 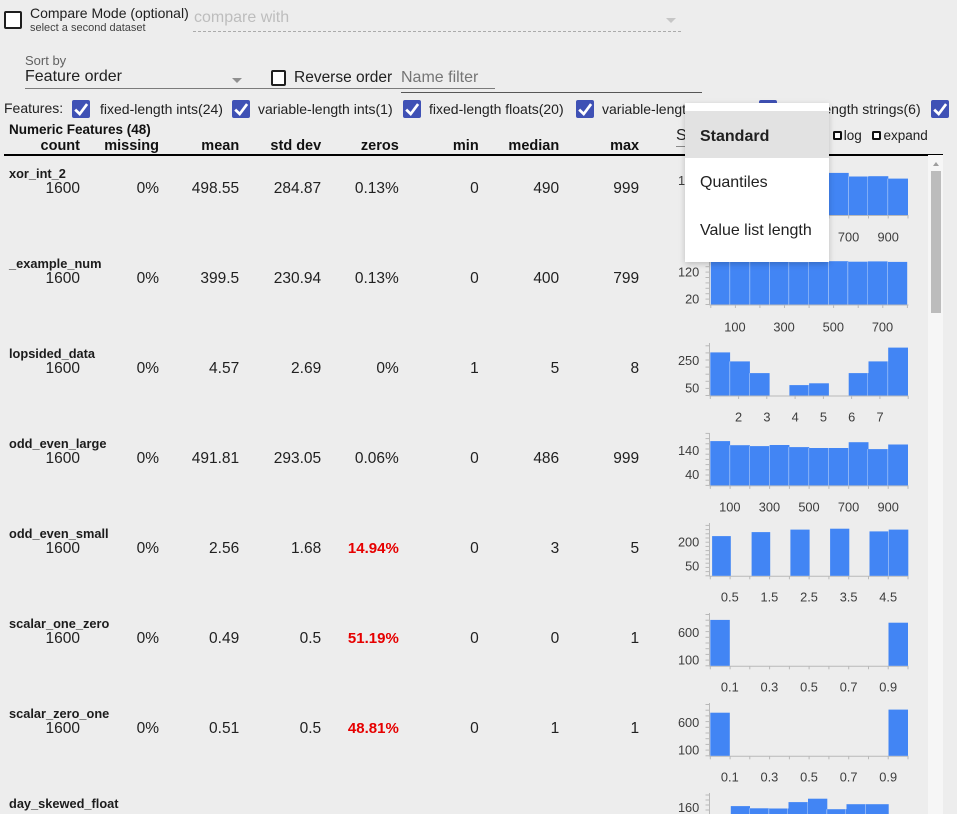 I want to click on svg-text: 4.5, so click(x=888, y=597).